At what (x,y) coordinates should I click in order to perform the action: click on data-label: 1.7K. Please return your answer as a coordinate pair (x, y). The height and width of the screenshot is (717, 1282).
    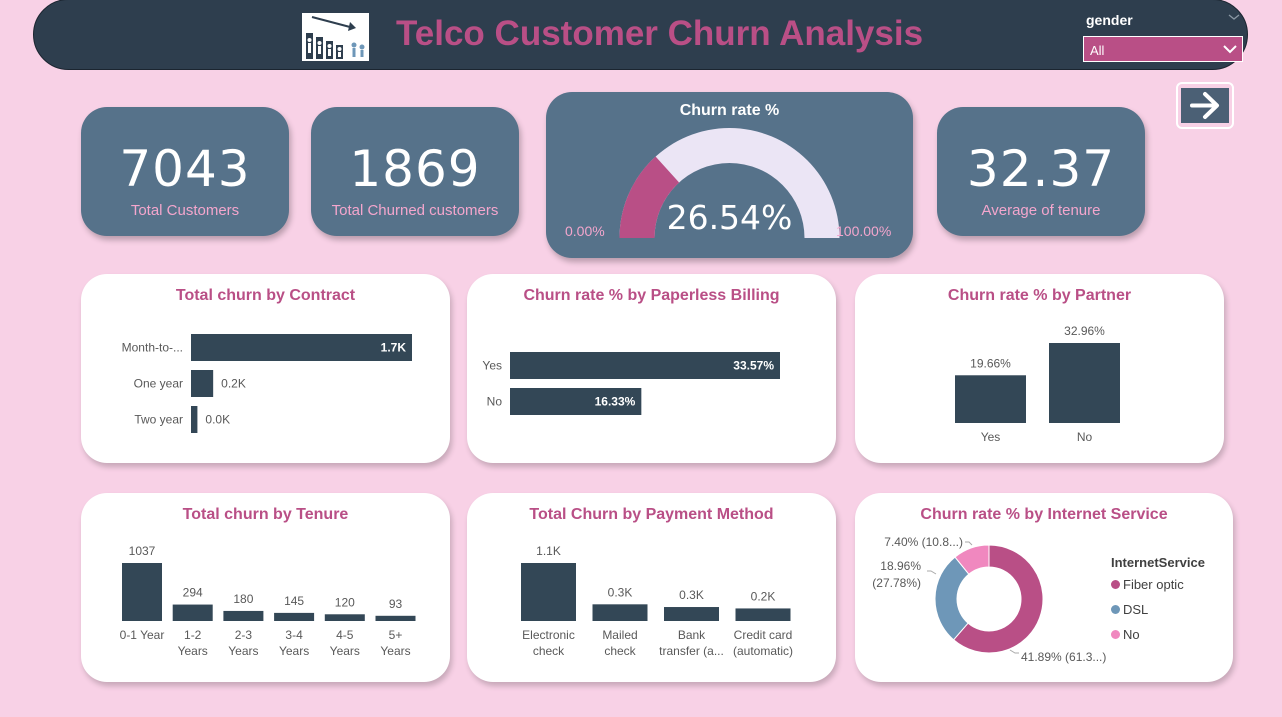
    Looking at the image, I should click on (394, 348).